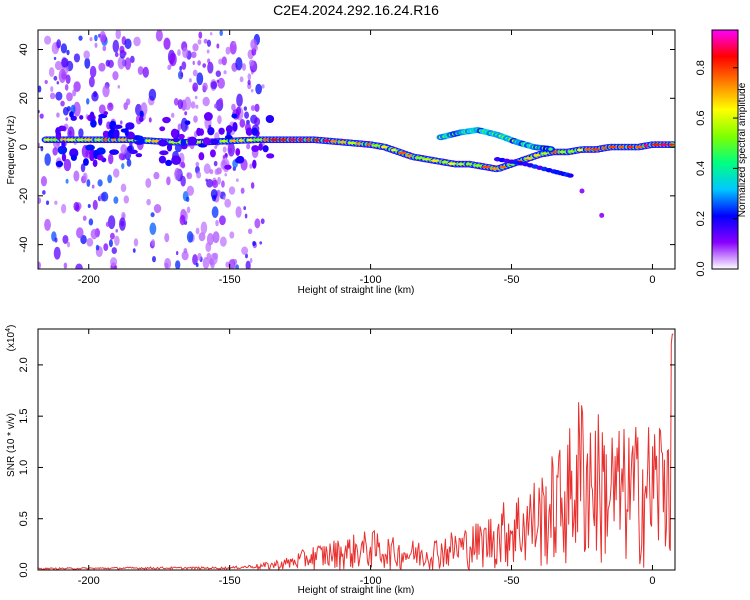  I want to click on x-tick-label: -150, so click(230, 280).